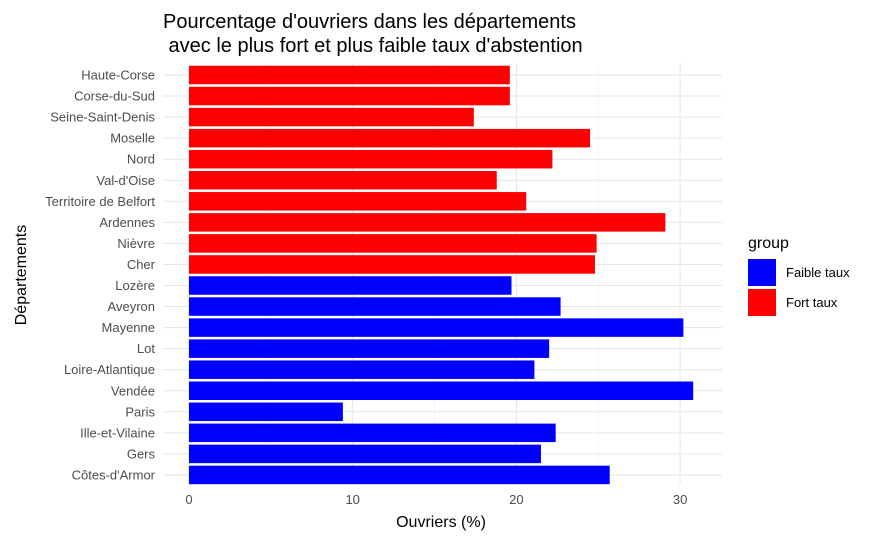  I want to click on x-tick-label: 30, so click(680, 499).